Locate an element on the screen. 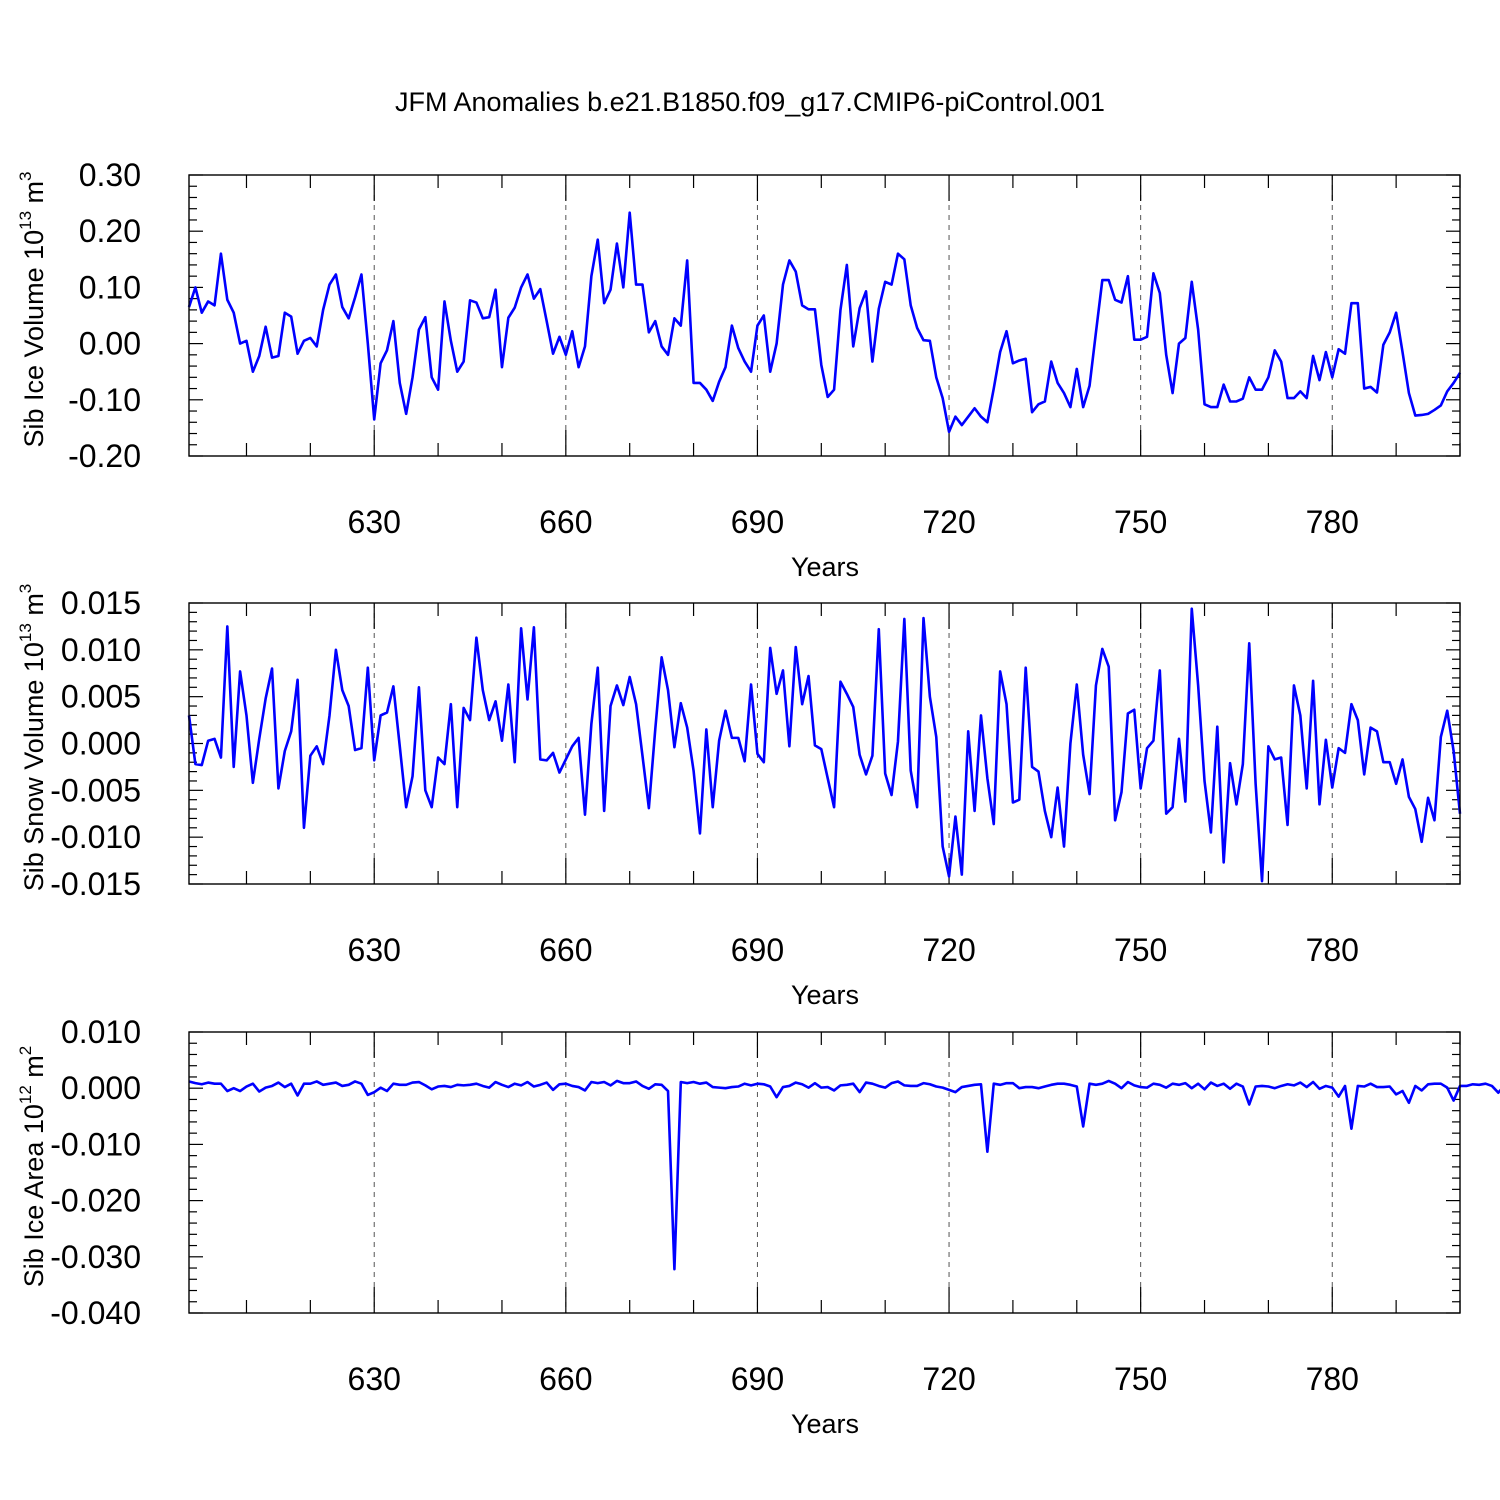  y-axis-label: Sib Snow Volume 1013 m3 is located at coordinates (32, 738).